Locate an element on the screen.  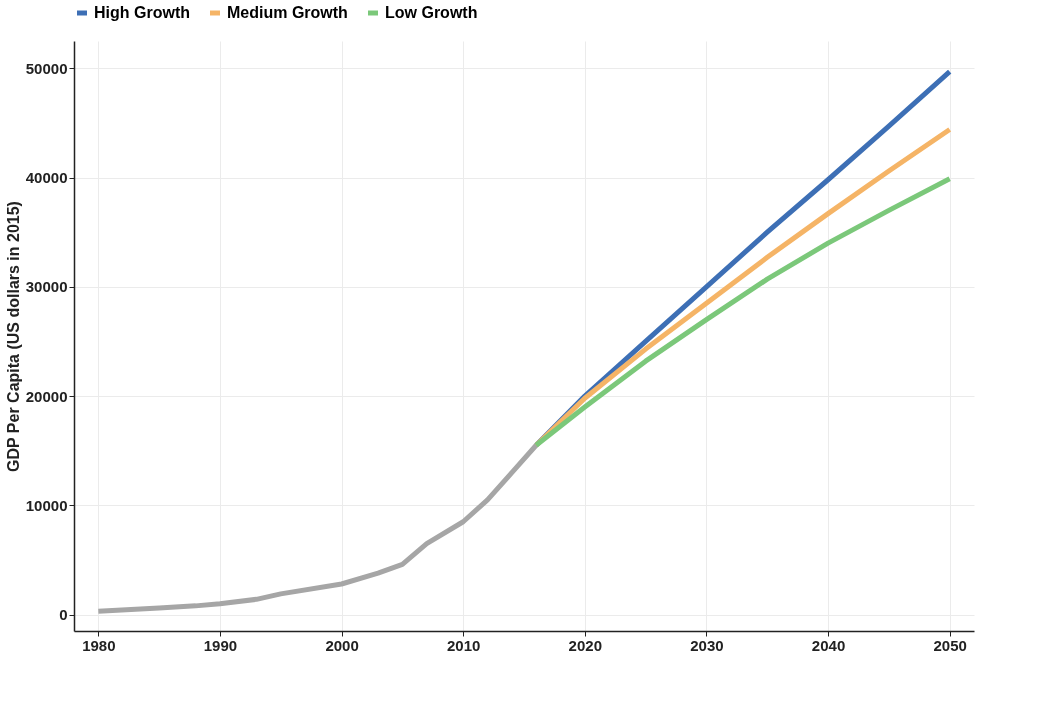
y-tick-label: 0 is located at coordinates (63, 615).